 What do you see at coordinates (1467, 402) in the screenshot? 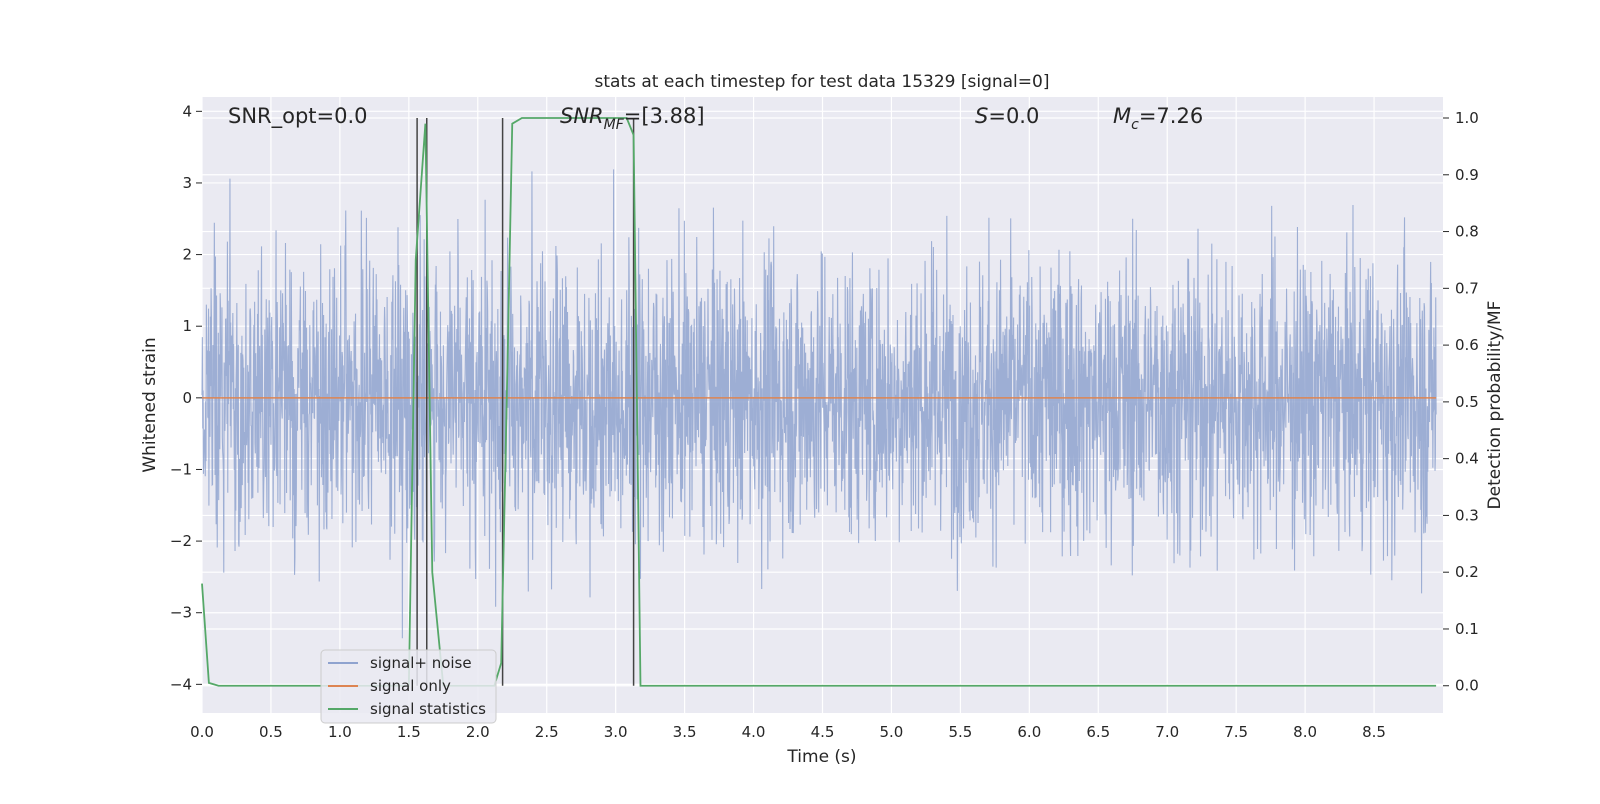
I see `y-right-tick-label: 0.5` at bounding box center [1467, 402].